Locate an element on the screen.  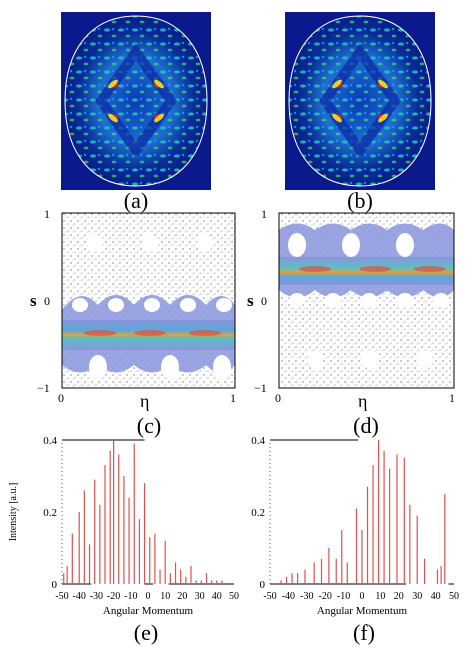
panel-label-c: (c) is located at coordinates (149, 425).